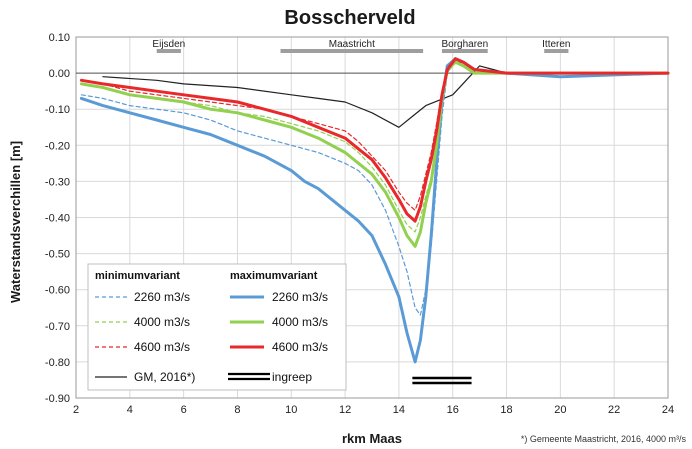  What do you see at coordinates (352, 44) in the screenshot?
I see `place-label: Maastricht` at bounding box center [352, 44].